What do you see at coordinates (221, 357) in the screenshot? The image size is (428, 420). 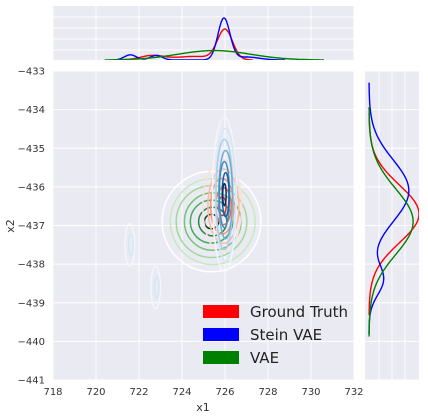 I see `legend-swatch-vae` at bounding box center [221, 357].